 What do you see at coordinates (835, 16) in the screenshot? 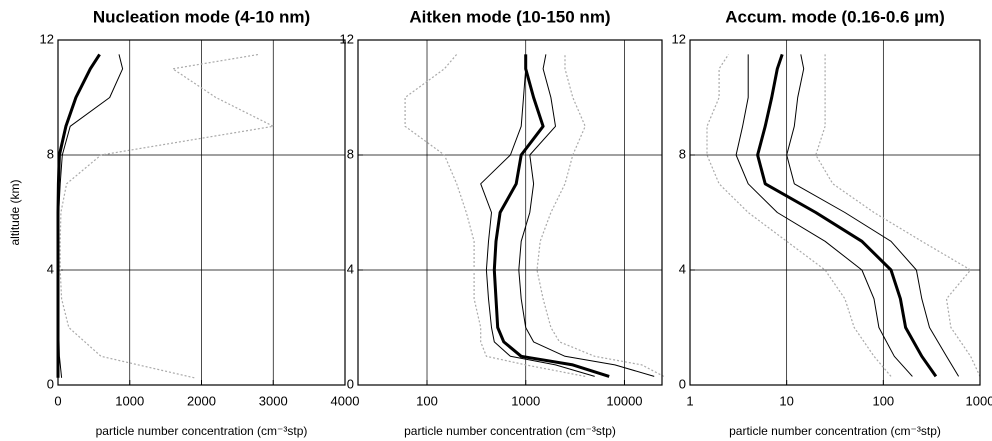
I see `chart-title: Accum. mode (0.16-0.6 µm)` at bounding box center [835, 16].